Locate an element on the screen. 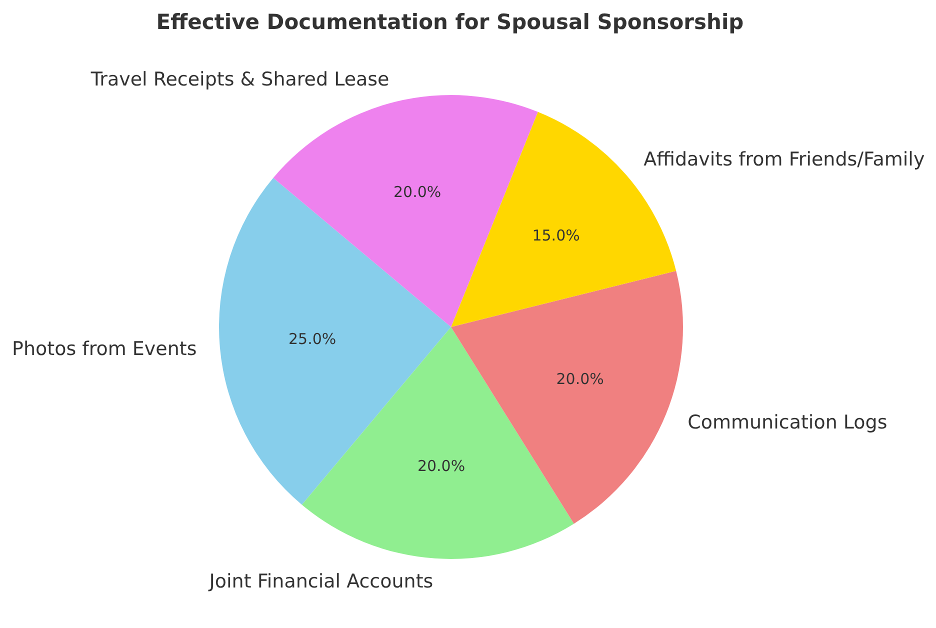 This screenshot has height=628, width=936. chart-title: Effective Documentation for Spousal Sponsorship is located at coordinates (450, 22).